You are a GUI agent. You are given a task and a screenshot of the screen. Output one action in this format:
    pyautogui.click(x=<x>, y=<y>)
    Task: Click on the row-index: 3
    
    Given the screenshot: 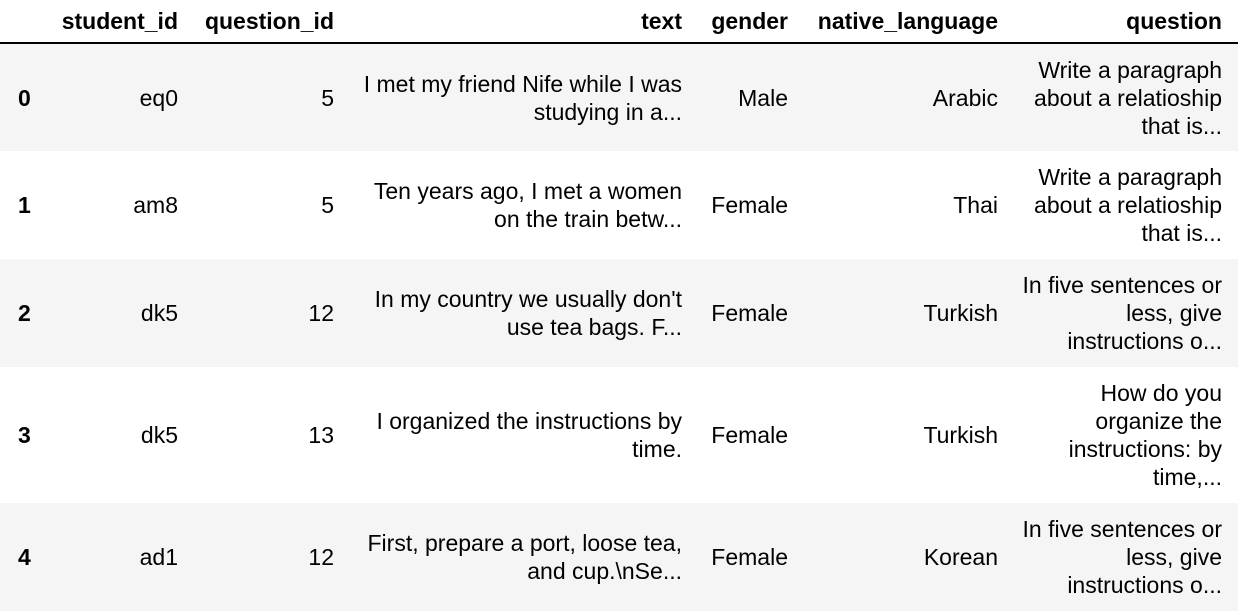 What is the action you would take?
    pyautogui.click(x=24, y=435)
    